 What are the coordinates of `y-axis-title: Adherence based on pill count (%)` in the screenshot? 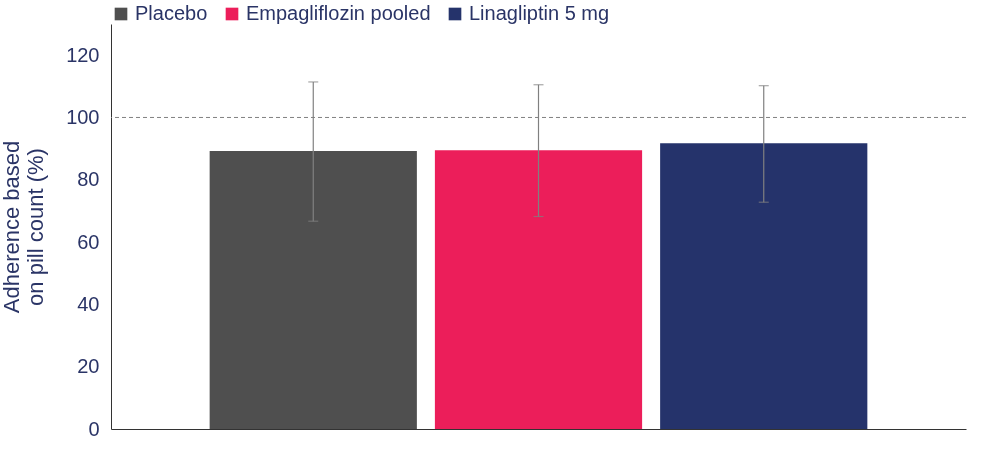 It's located at (24, 227).